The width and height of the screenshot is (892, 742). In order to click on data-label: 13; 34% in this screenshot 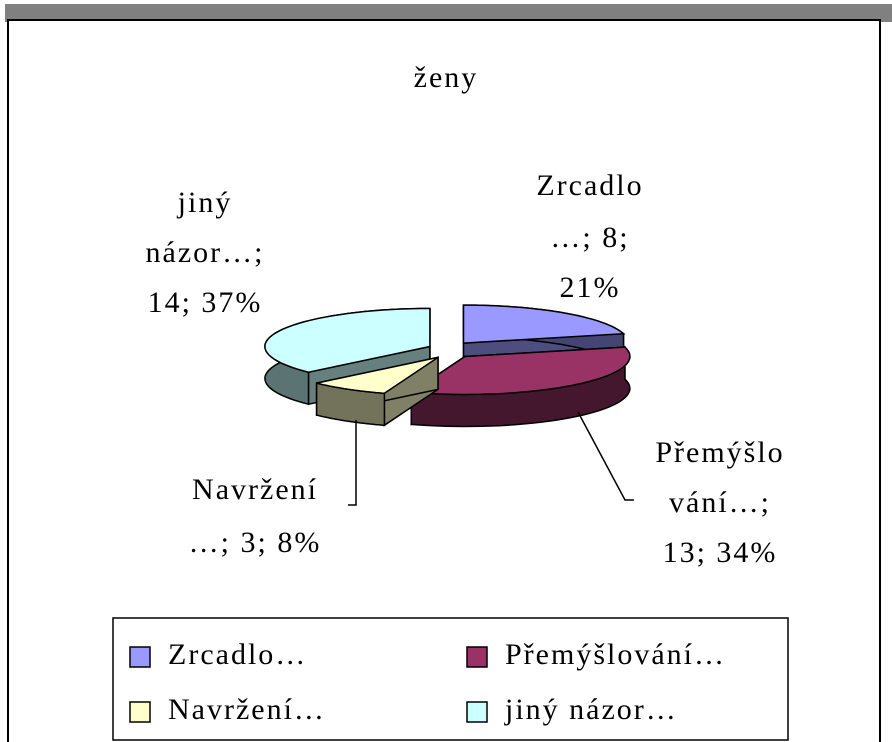, I will do `click(720, 552)`.